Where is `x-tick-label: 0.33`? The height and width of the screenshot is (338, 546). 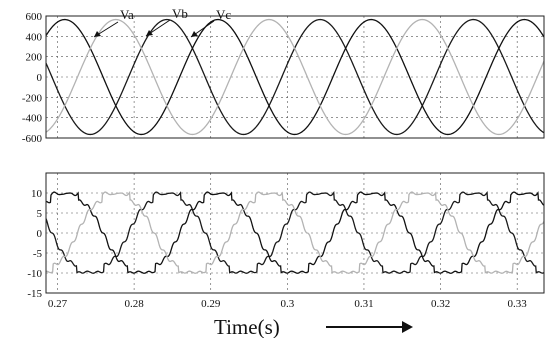
x-tick-label: 0.33 is located at coordinates (518, 304).